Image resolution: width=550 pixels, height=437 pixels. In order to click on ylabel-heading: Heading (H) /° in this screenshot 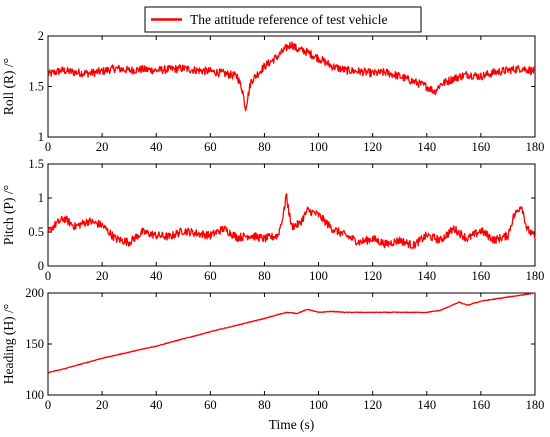, I will do `click(8, 344)`.